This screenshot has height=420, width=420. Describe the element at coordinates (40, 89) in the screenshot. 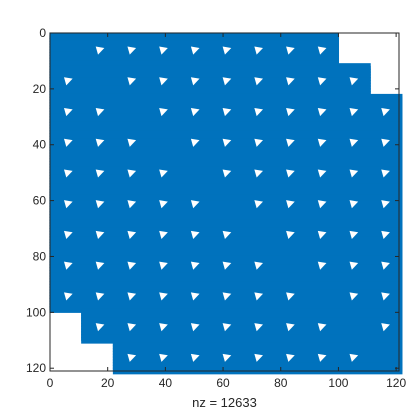

I see `y-tick-label: 20` at that location.